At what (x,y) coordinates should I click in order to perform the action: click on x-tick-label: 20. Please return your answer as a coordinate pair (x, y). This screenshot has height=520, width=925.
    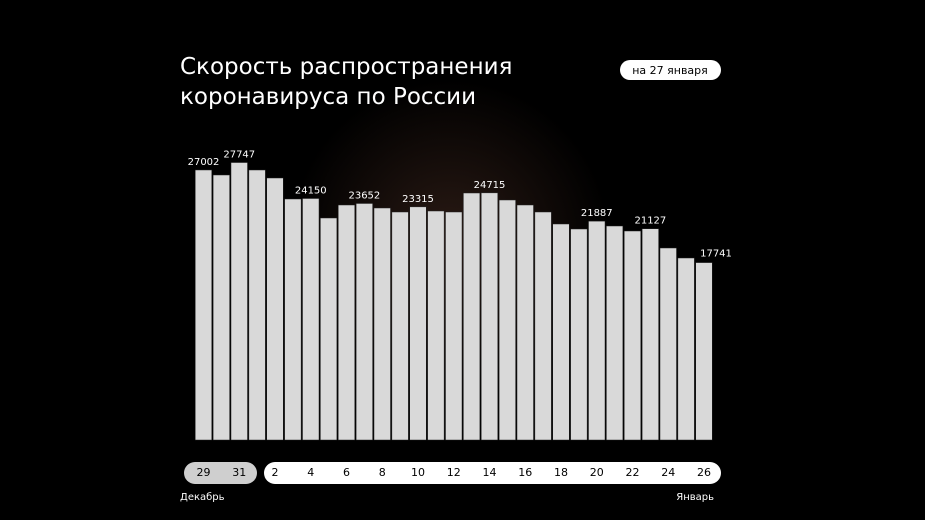
    Looking at the image, I should click on (597, 472).